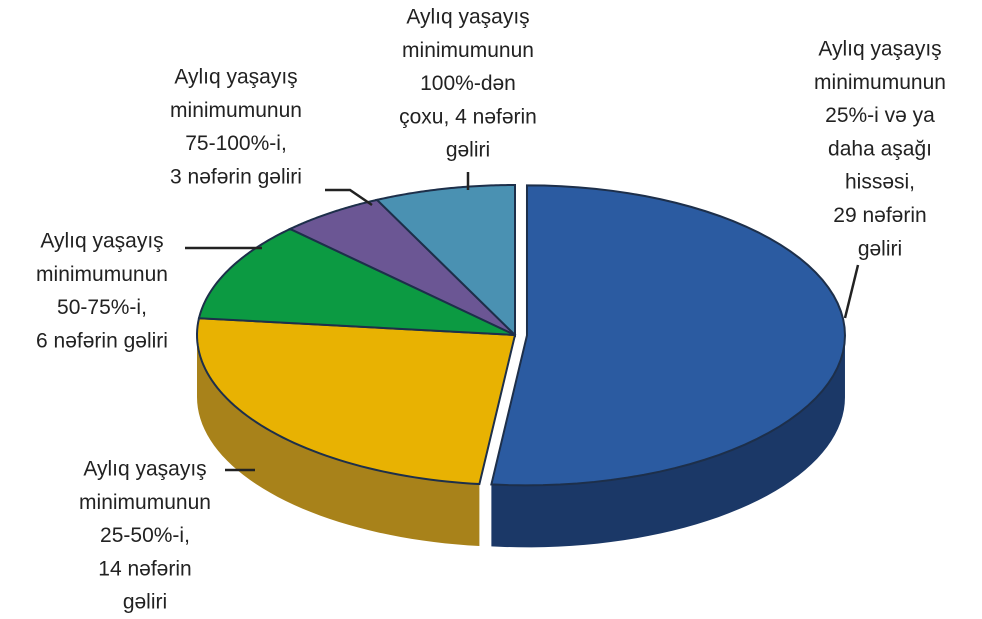  What do you see at coordinates (880, 148) in the screenshot?
I see `slice-label: daha aşağı` at bounding box center [880, 148].